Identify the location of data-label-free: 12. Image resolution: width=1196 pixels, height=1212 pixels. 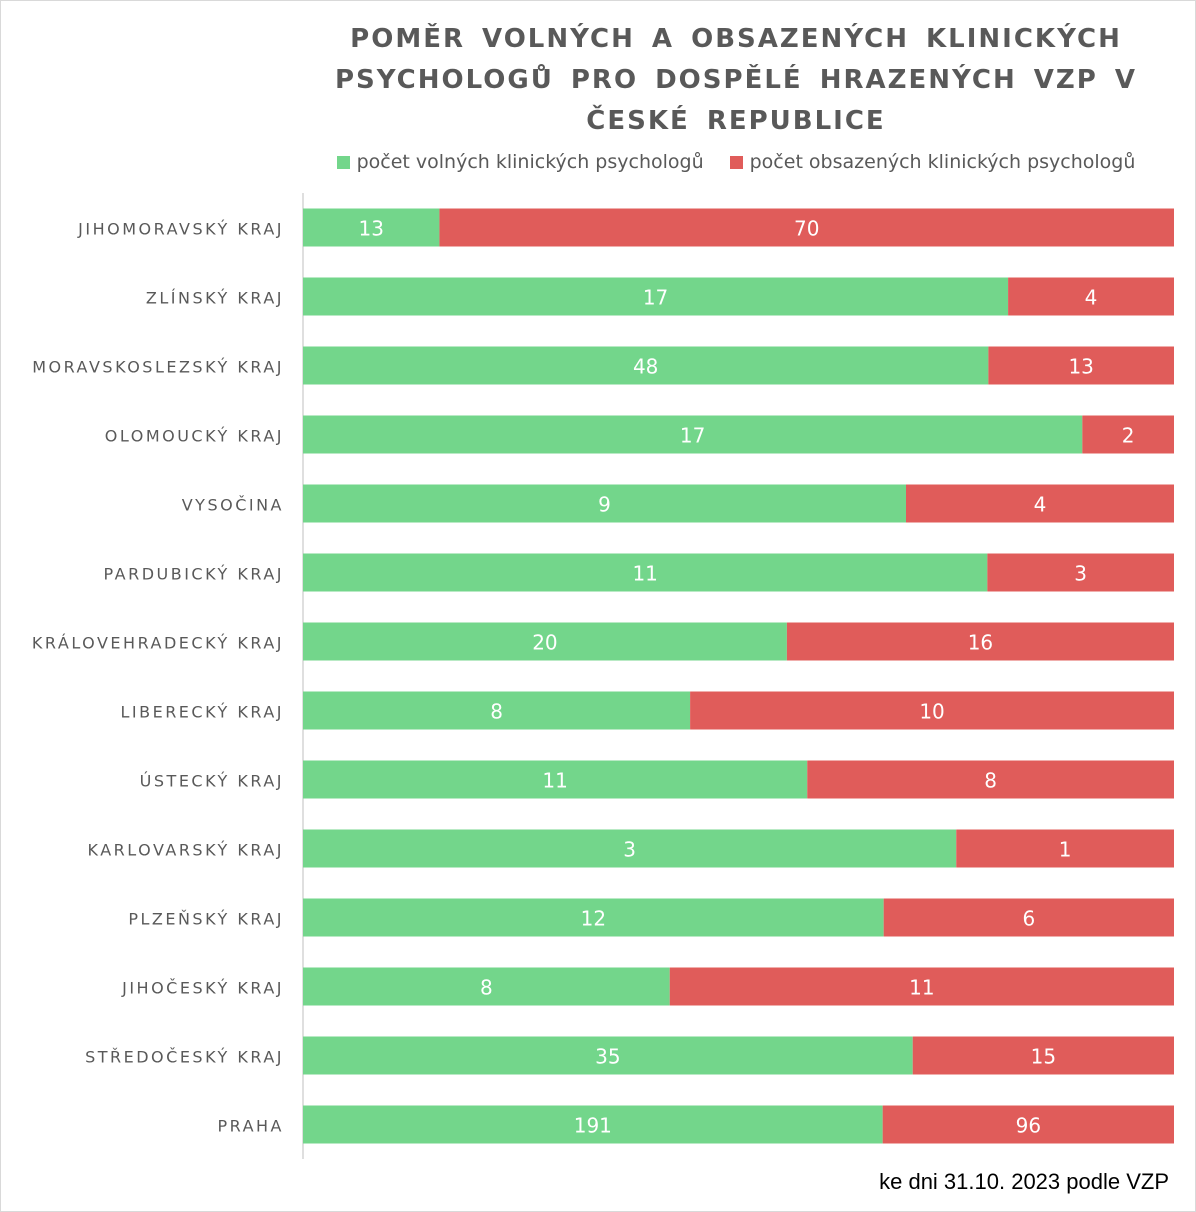
(593, 919).